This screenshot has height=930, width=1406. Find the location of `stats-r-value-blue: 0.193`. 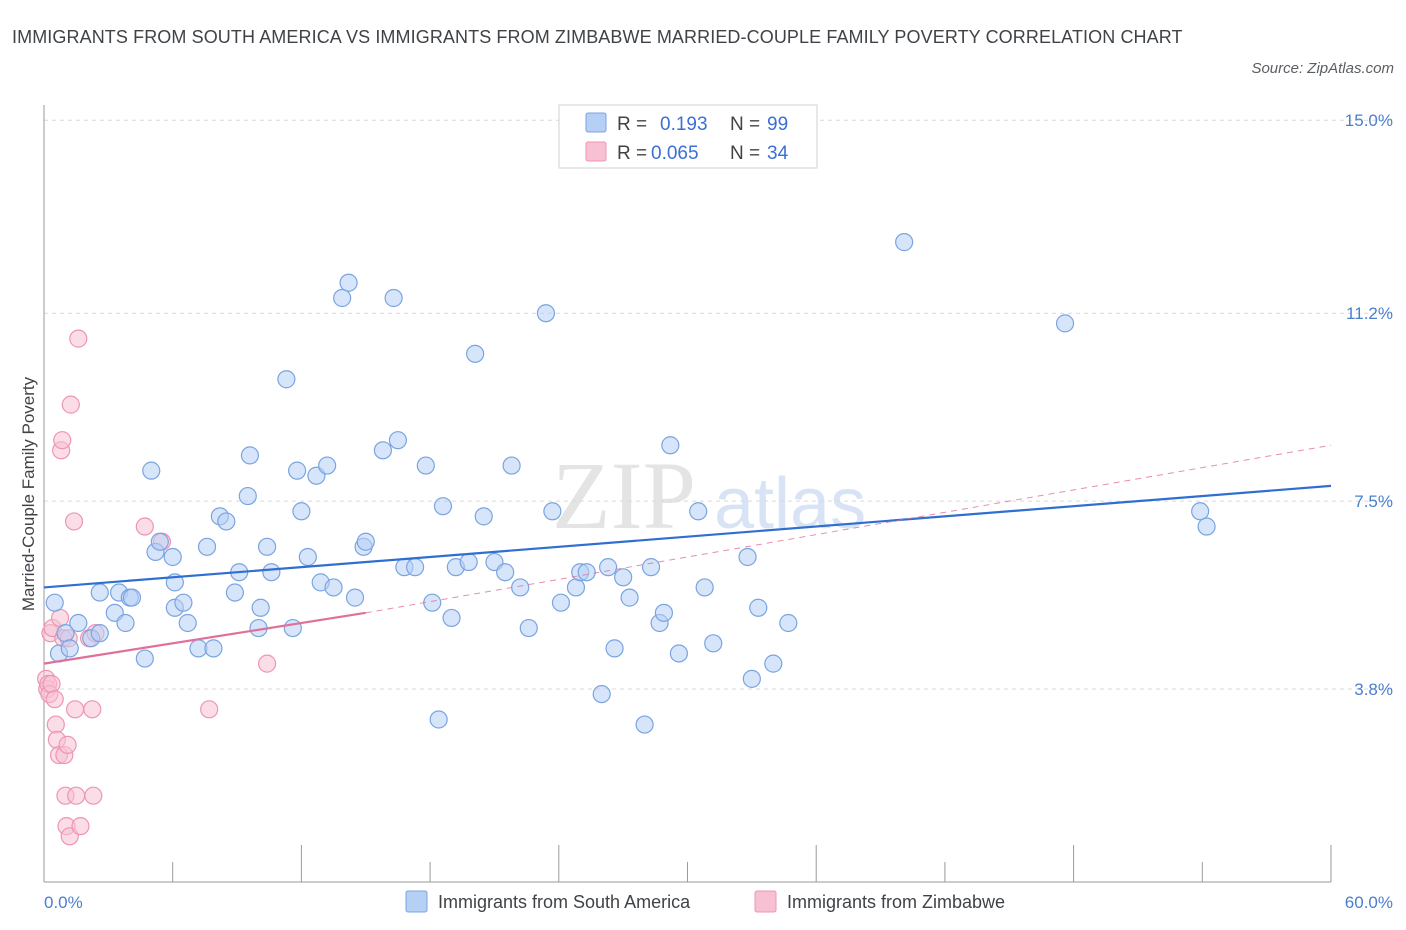

stats-r-value-blue: 0.193 is located at coordinates (684, 124).